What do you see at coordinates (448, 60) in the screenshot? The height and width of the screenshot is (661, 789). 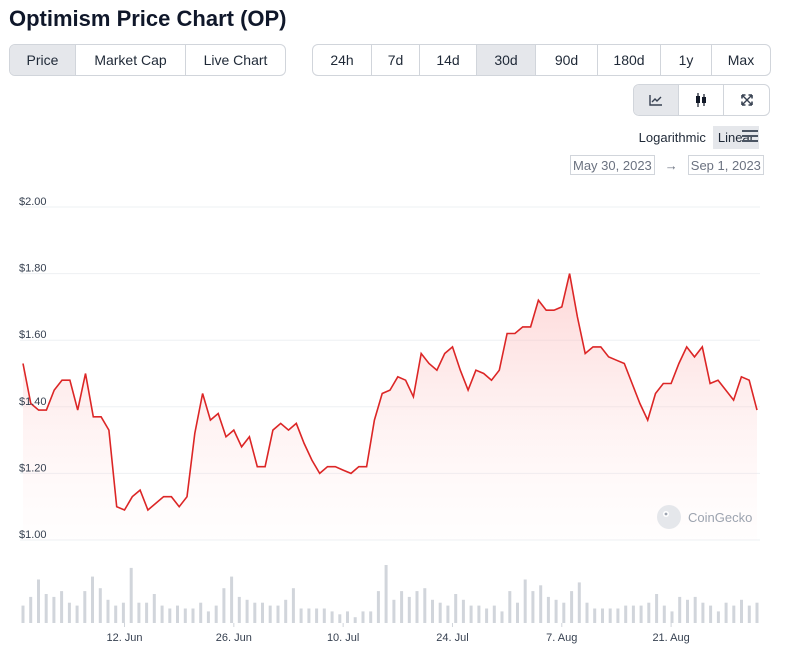 I see `range-14d-button: 14d` at bounding box center [448, 60].